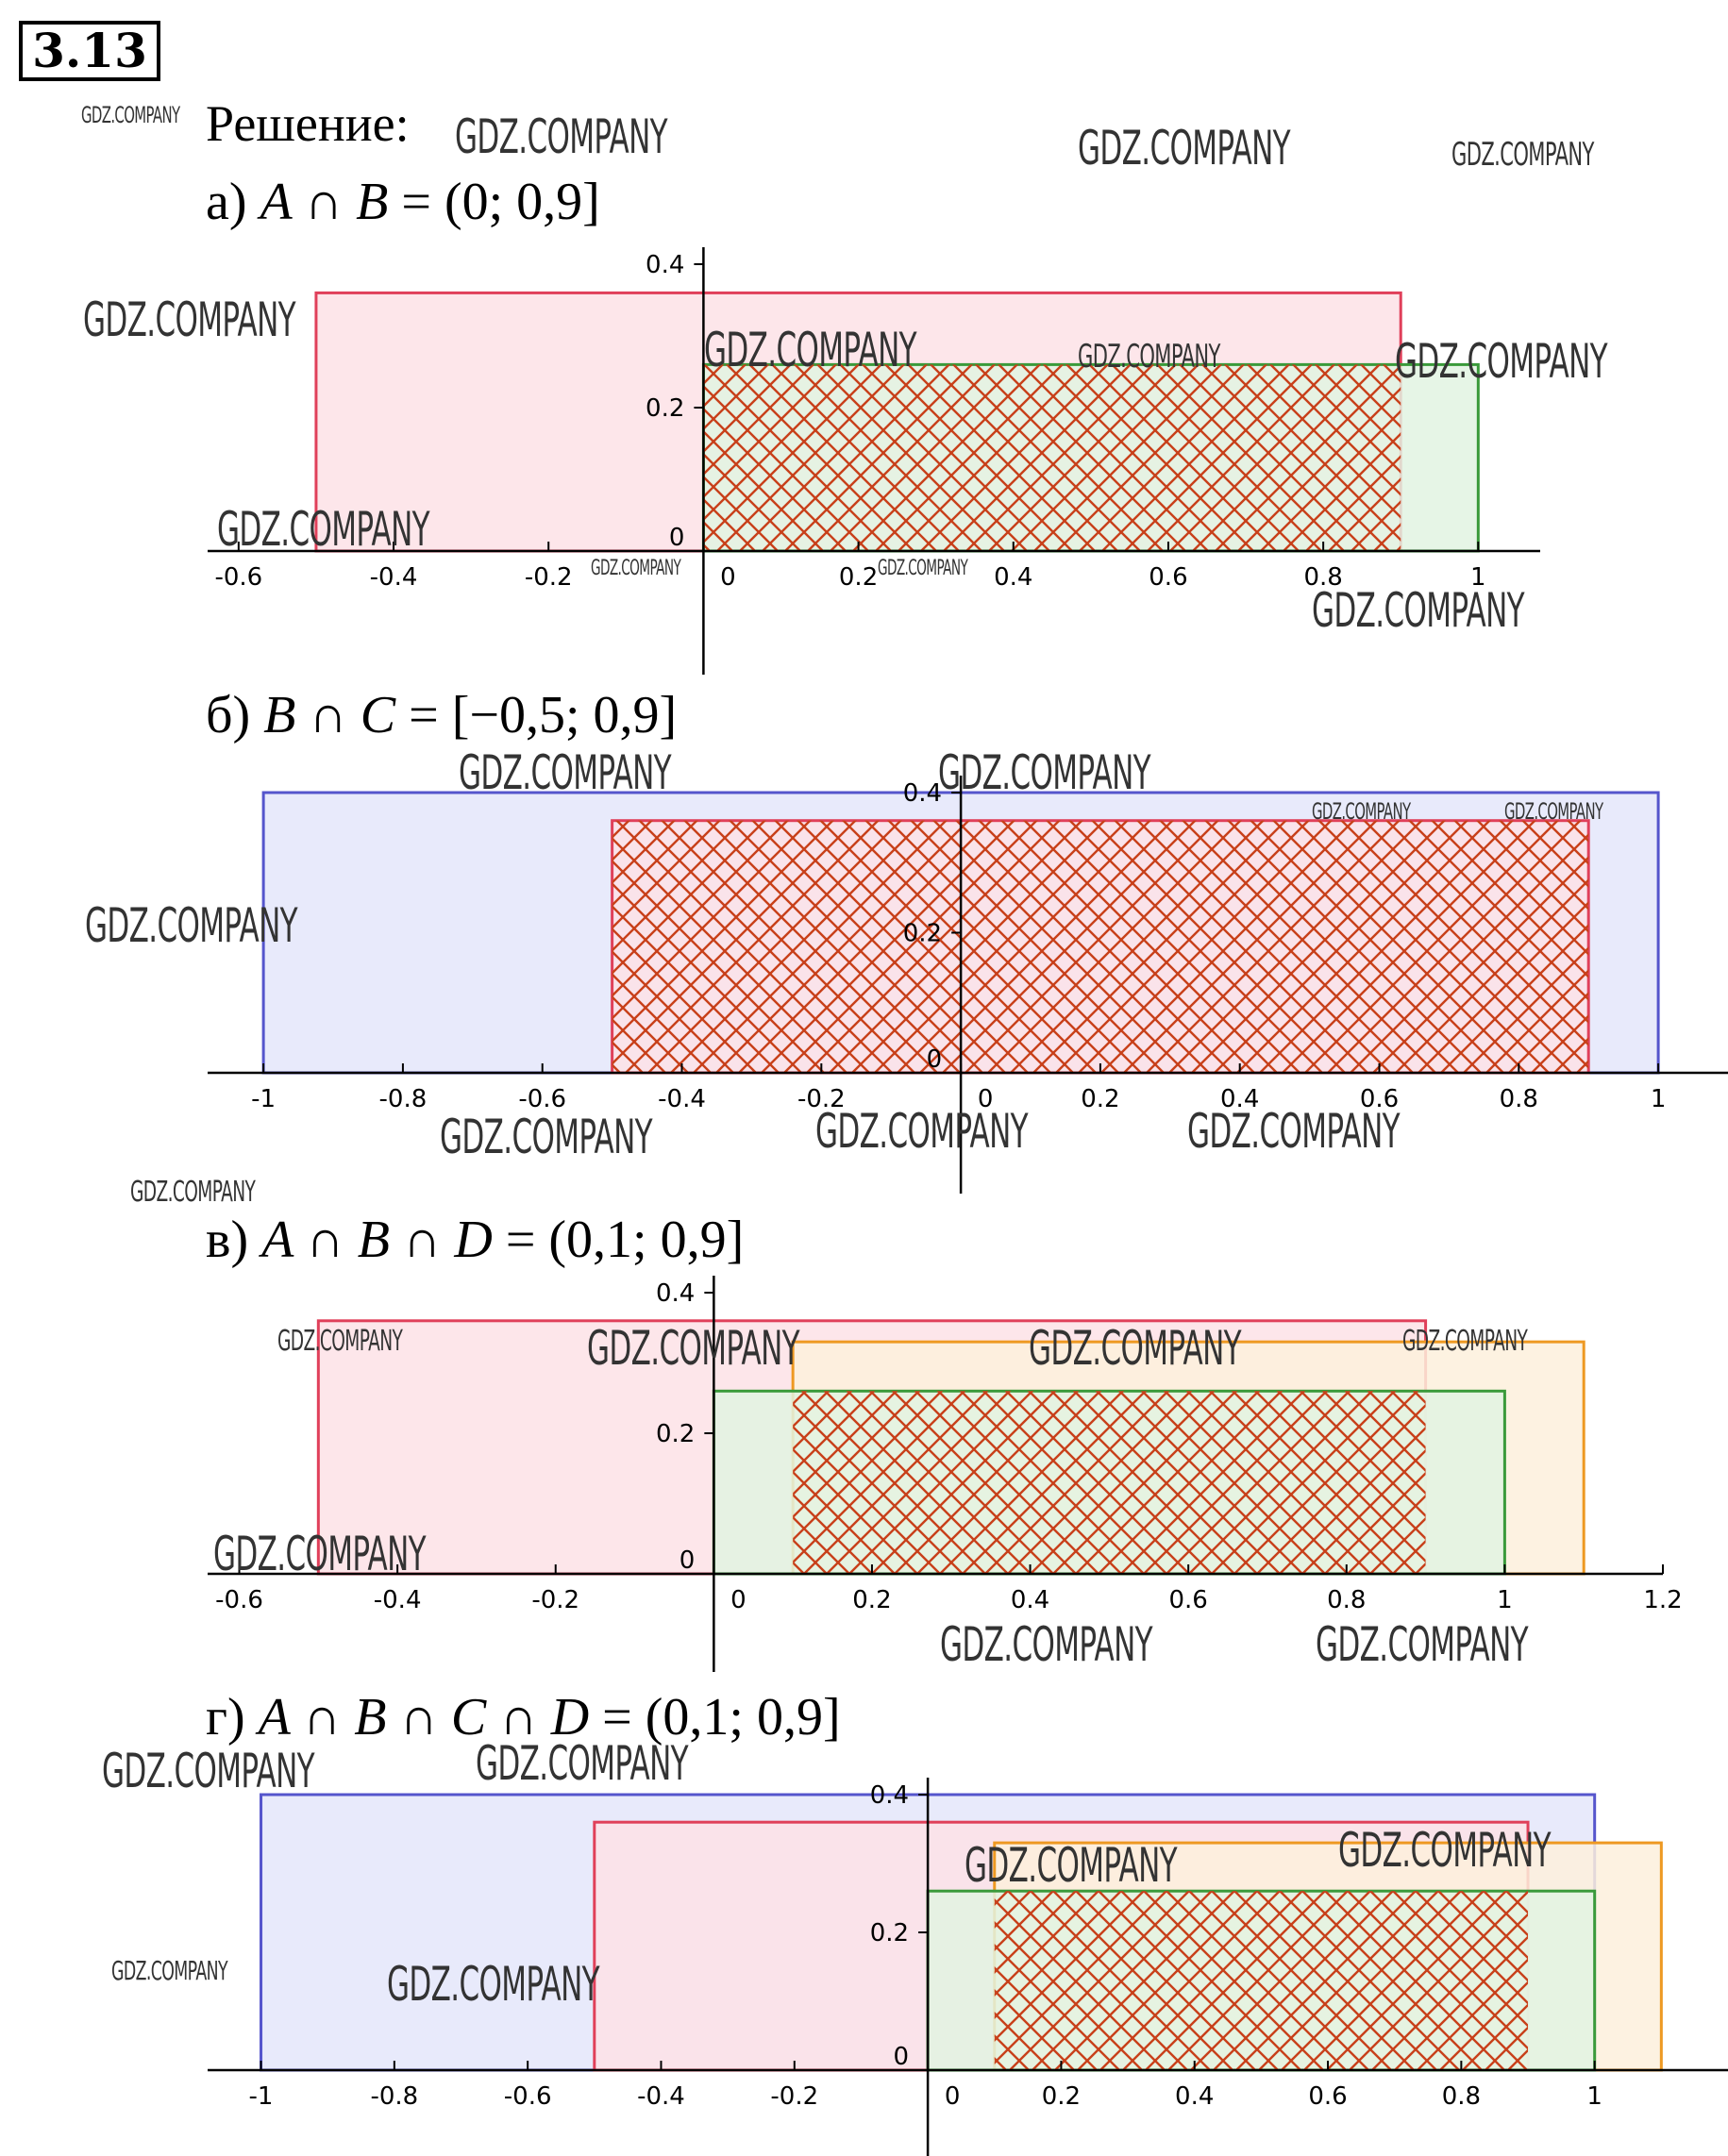 This screenshot has width=1728, height=2156. What do you see at coordinates (324, 202) in the screenshot?
I see `formula-expression: A ∩ B` at bounding box center [324, 202].